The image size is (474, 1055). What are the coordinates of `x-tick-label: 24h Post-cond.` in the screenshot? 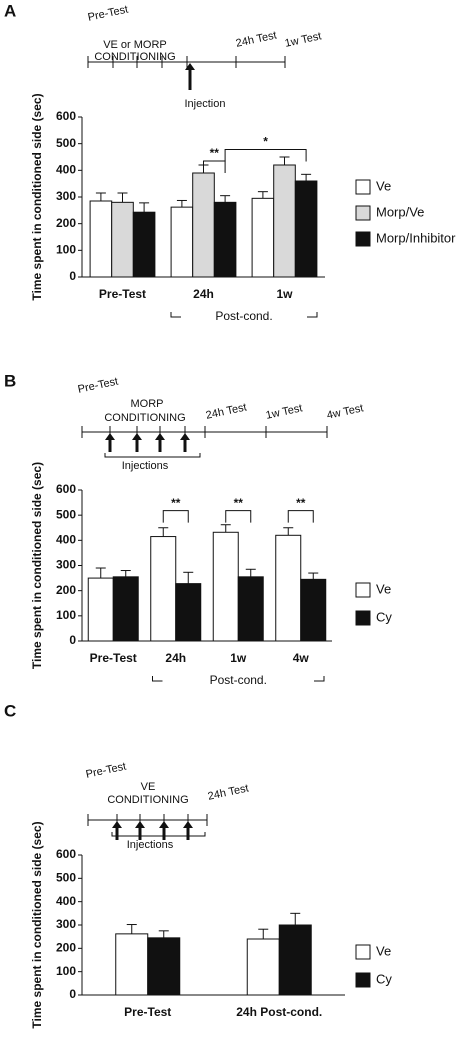 It's located at (279, 1012).